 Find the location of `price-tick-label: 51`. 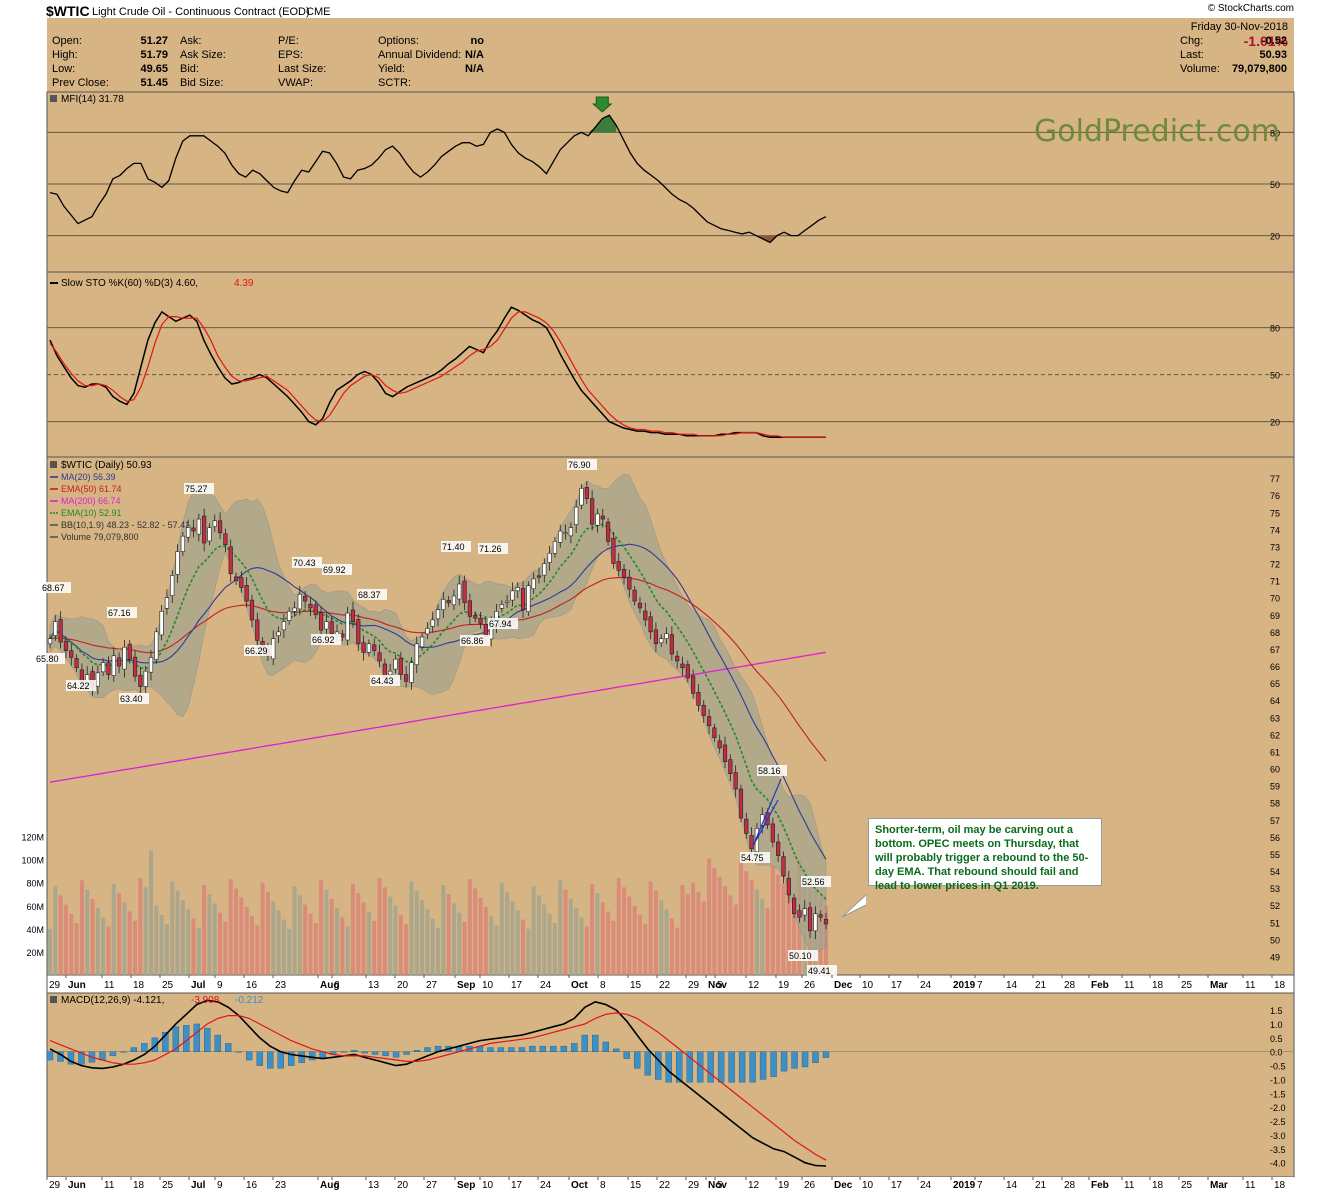

price-tick-label: 51 is located at coordinates (1275, 923).